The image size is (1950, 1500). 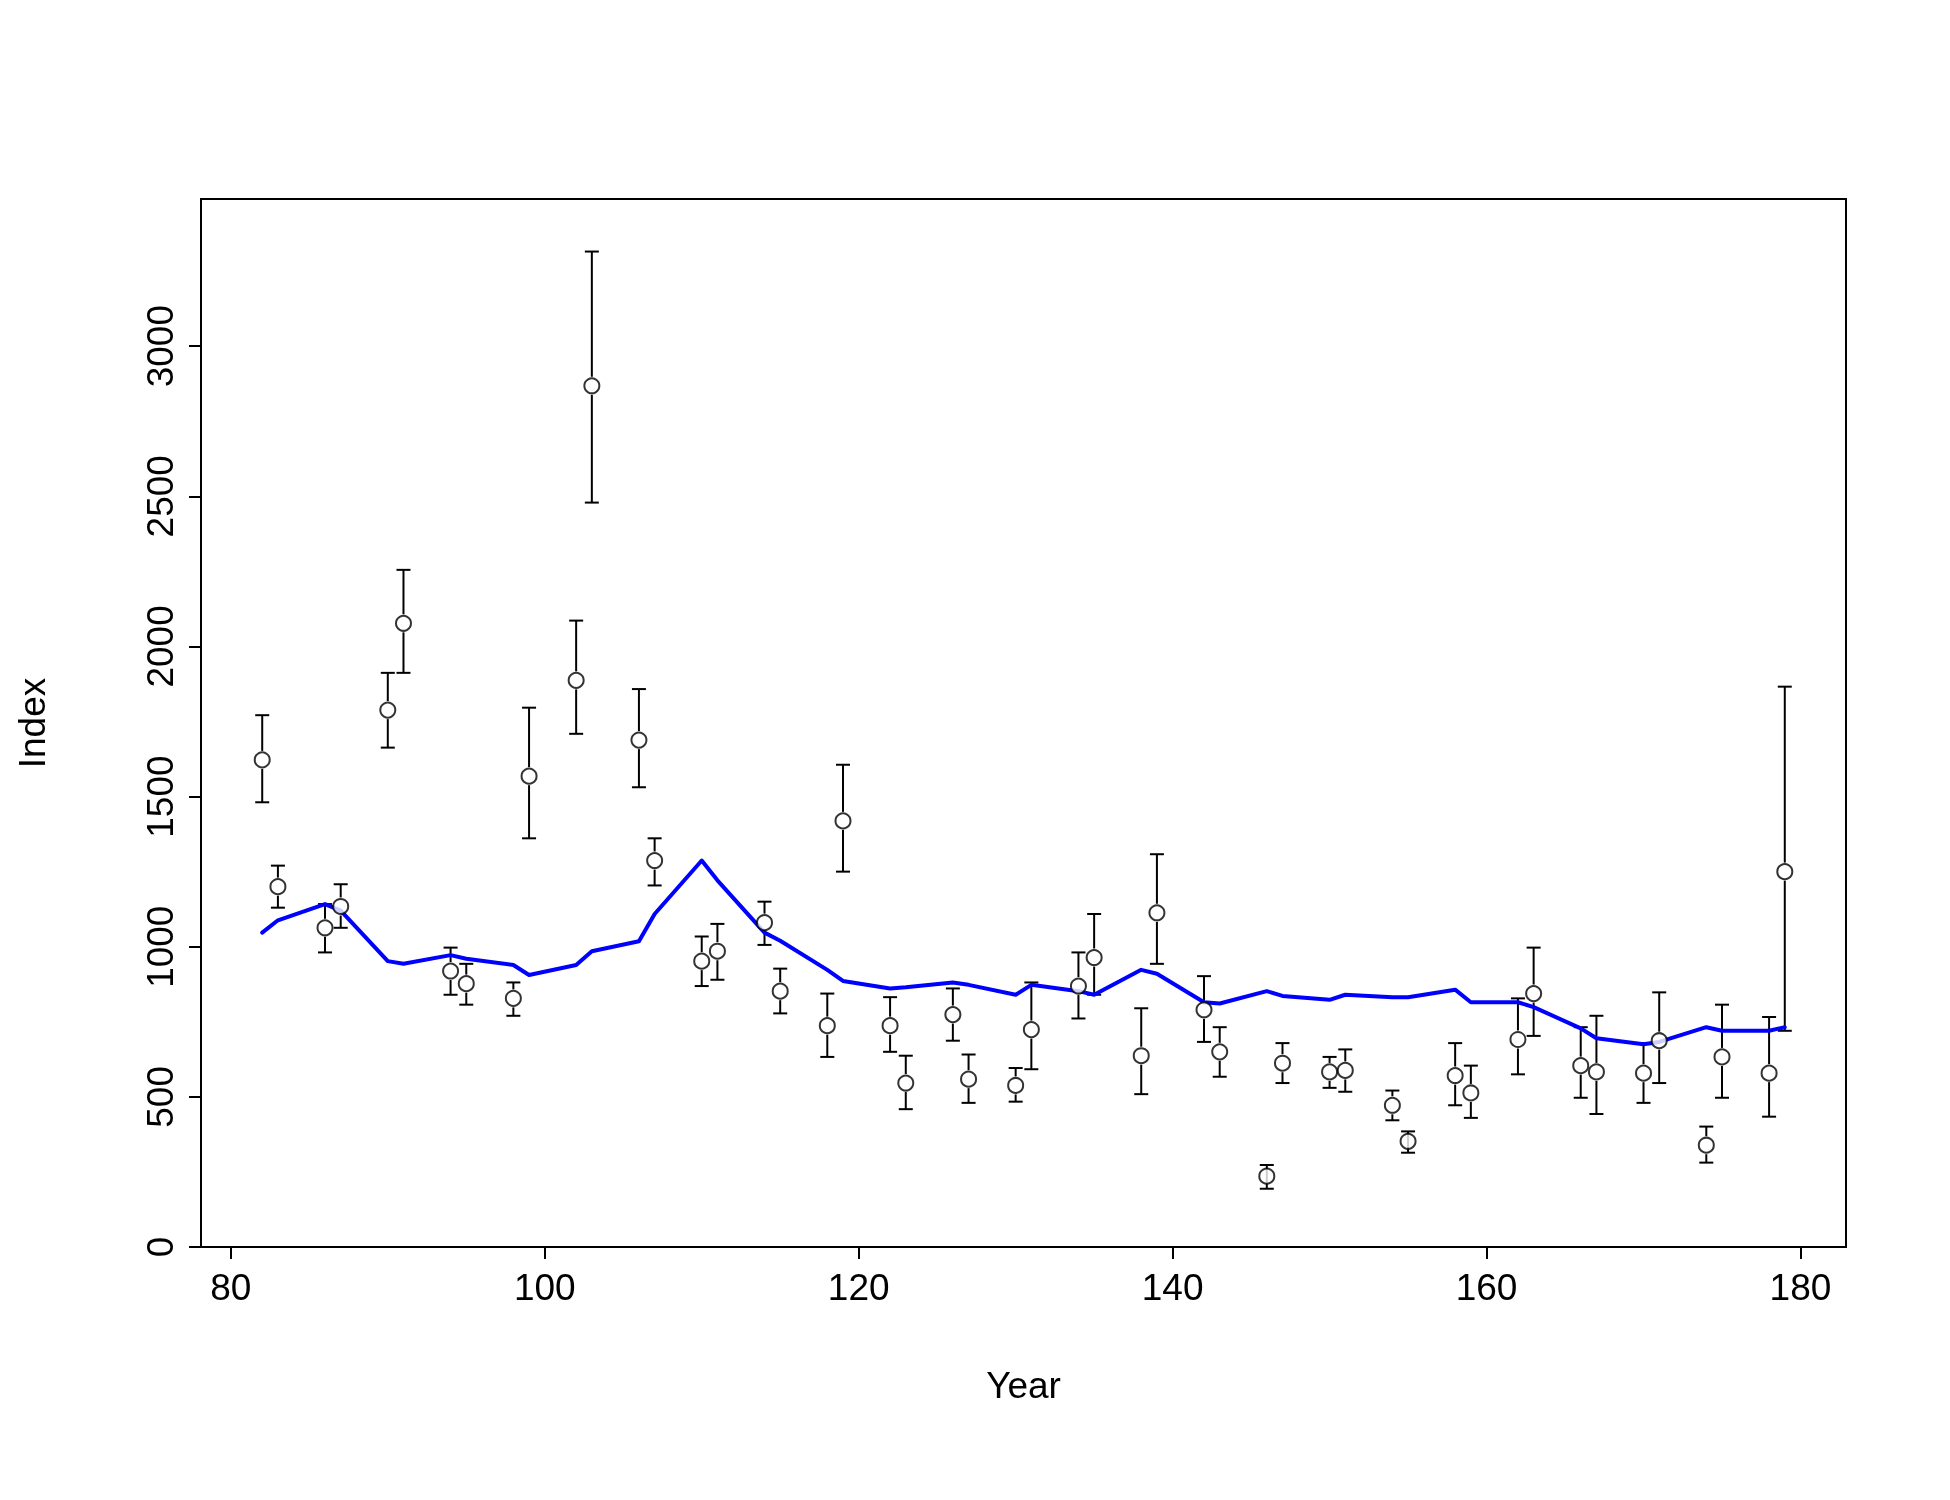 I want to click on y-tick-label: 1500, so click(x=160, y=796).